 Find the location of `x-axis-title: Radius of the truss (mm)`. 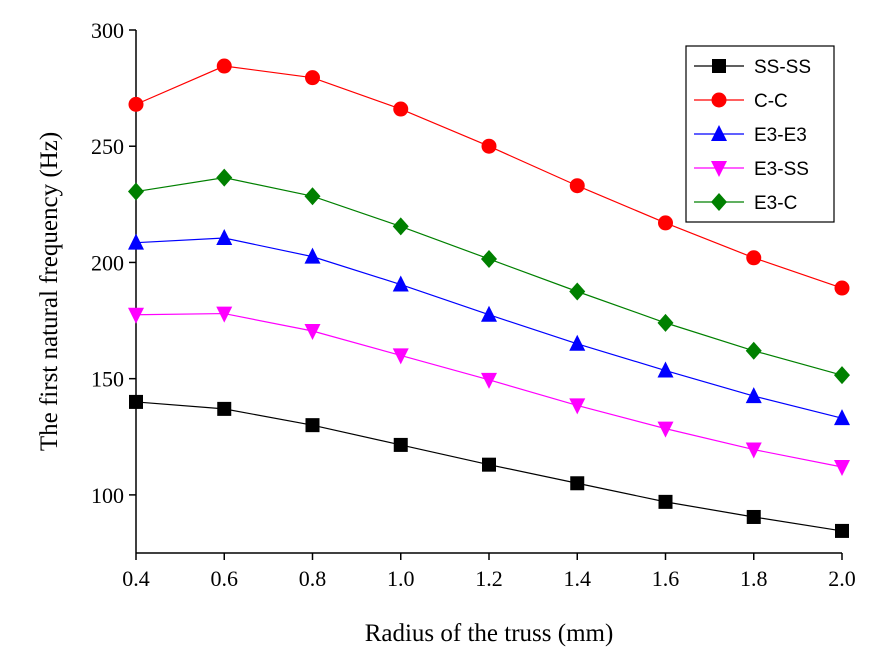

x-axis-title: Radius of the truss (mm) is located at coordinates (489, 633).